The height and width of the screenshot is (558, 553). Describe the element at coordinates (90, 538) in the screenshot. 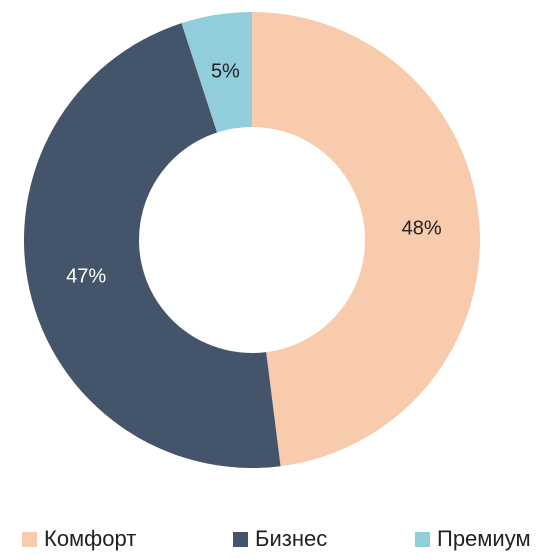

I see `legend-text: Комфорт` at that location.